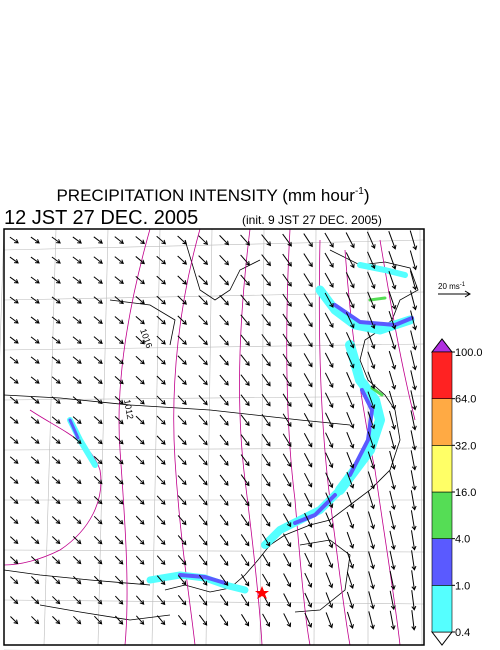 The height and width of the screenshot is (650, 500). I want to click on colorbar-segment, so click(442, 515).